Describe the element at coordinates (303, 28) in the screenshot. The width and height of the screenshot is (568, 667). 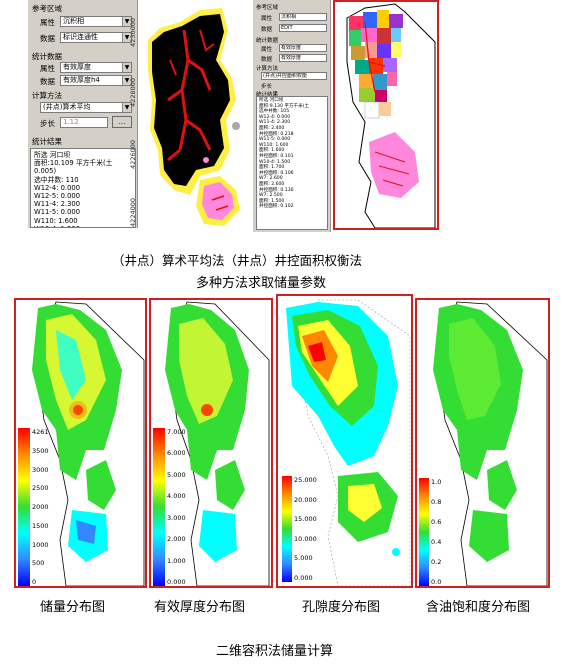
I see `data-select: EDIT` at that location.